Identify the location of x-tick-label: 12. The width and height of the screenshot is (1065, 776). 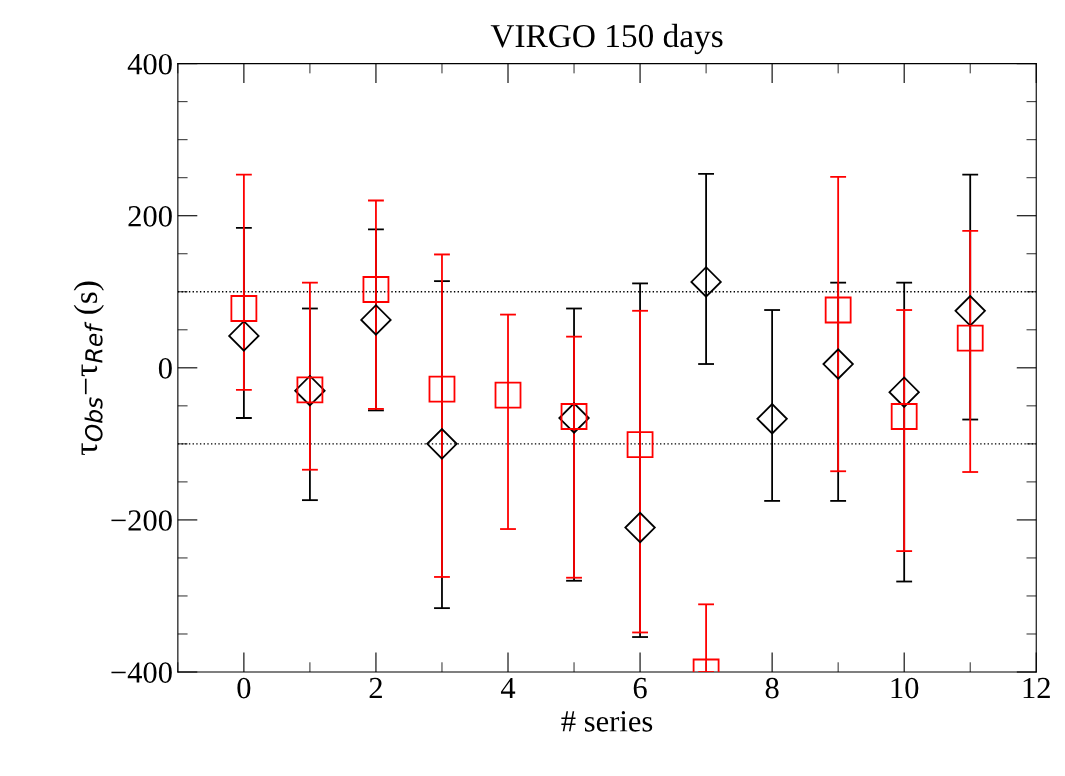
(1036, 688).